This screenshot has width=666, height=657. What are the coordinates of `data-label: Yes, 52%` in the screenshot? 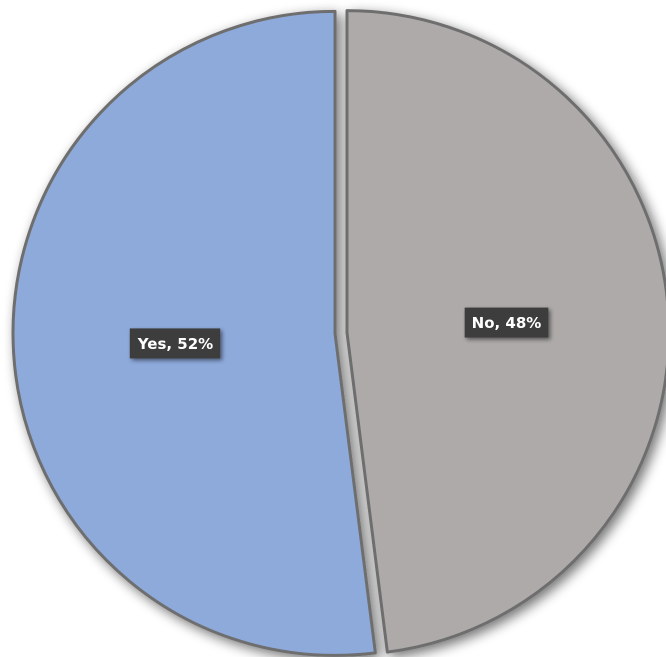 It's located at (175, 343).